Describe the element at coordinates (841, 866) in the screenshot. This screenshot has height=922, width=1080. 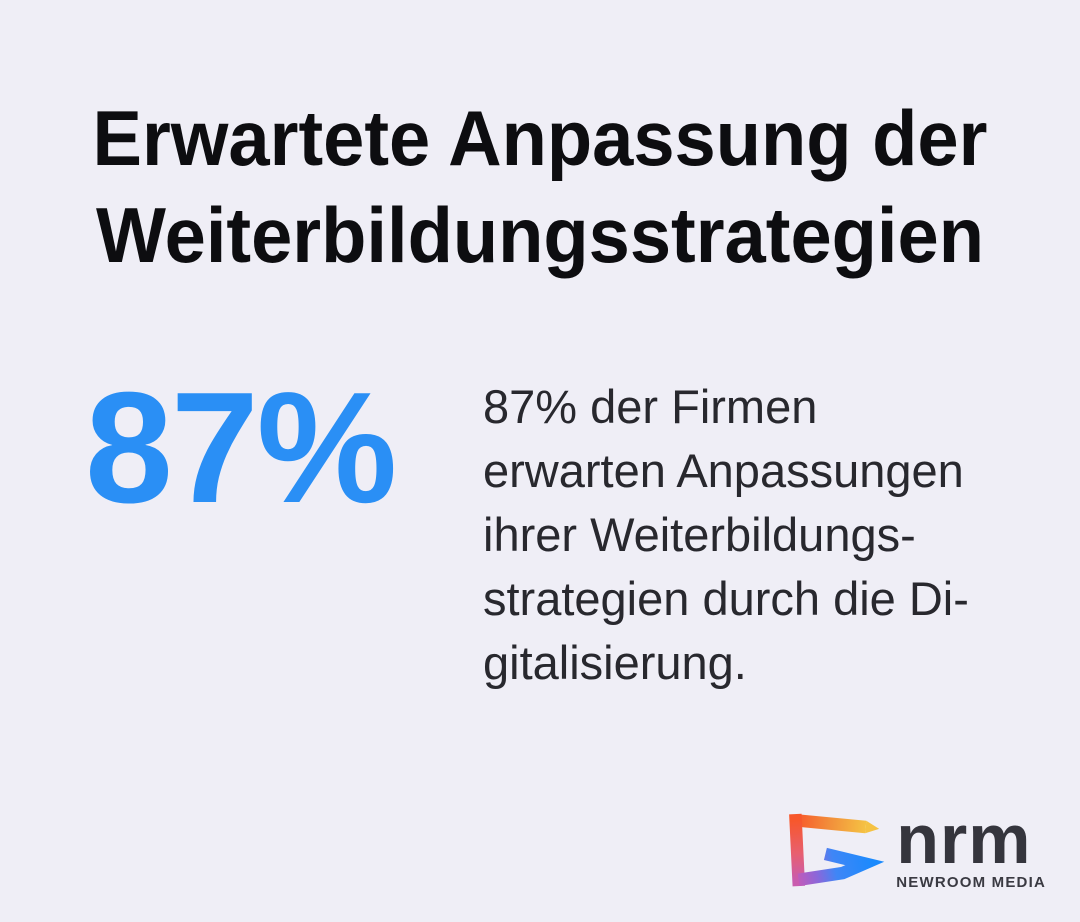
I see `logo-icon-chevron-bar` at that location.